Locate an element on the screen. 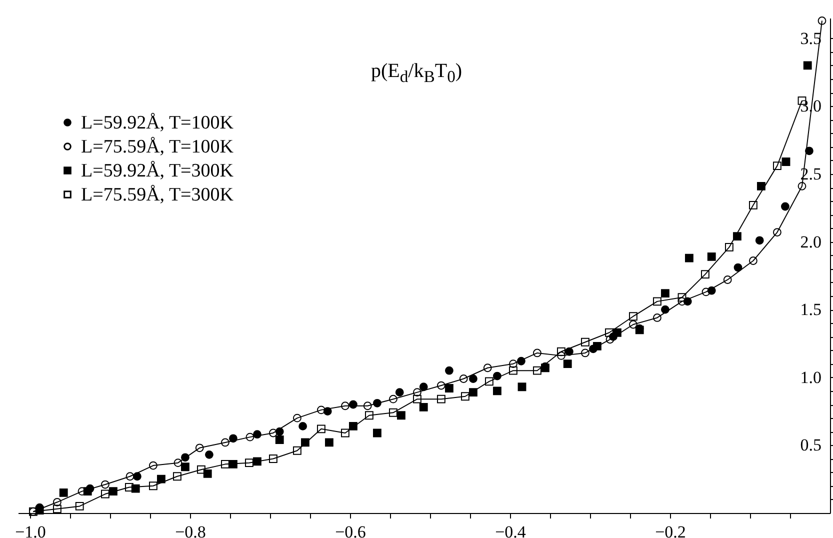  legend-label: L=75.59Å, T=100K is located at coordinates (157, 147).